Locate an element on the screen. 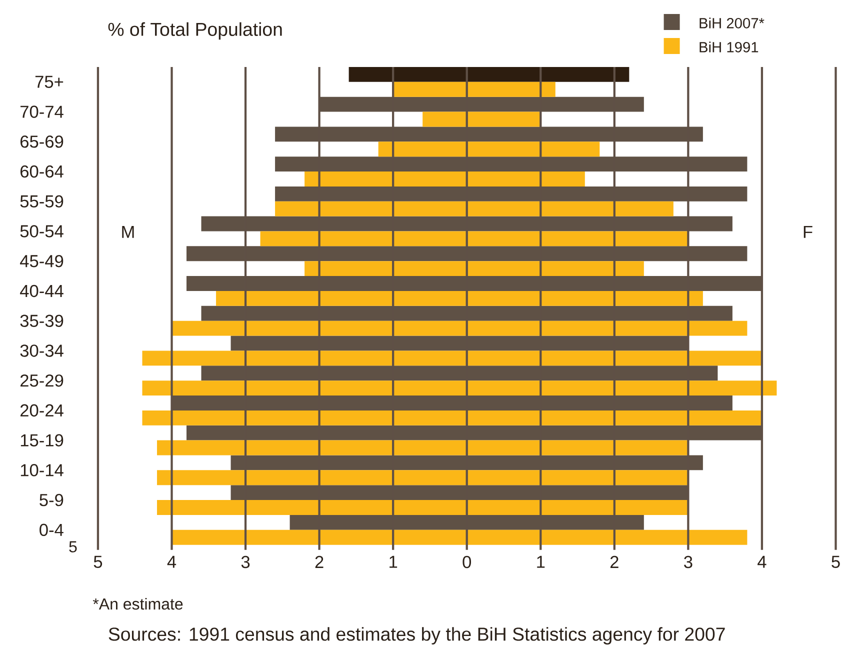 Image resolution: width=845 pixels, height=649 pixels. y-tick-label: 25-29 is located at coordinates (42, 380).